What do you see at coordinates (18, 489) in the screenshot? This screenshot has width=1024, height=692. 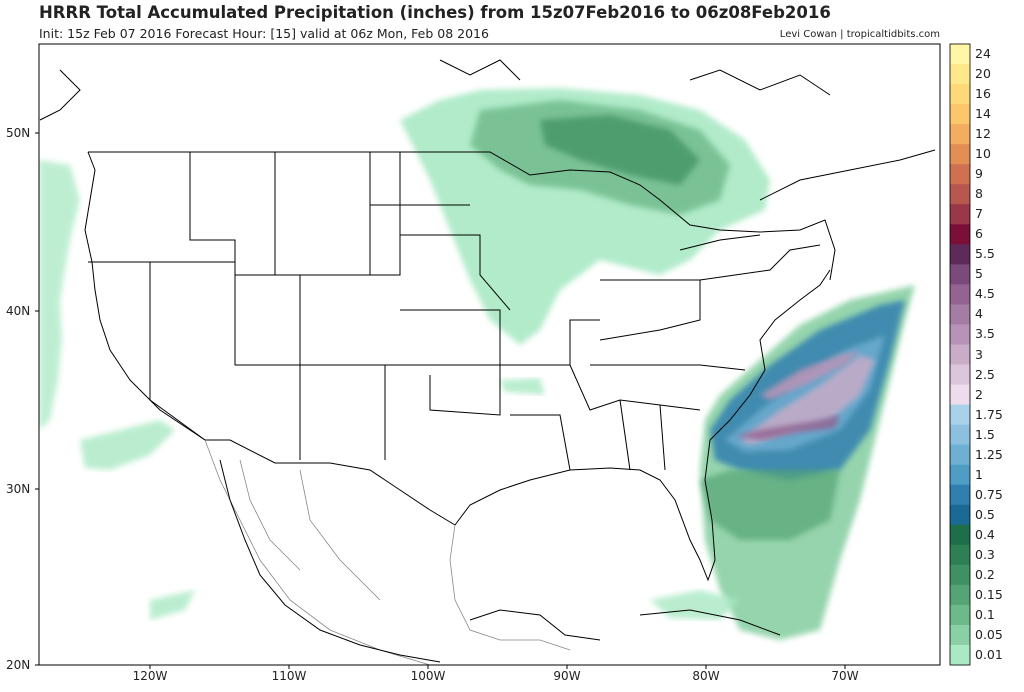 I see `lat-label-30n: 30N` at bounding box center [18, 489].